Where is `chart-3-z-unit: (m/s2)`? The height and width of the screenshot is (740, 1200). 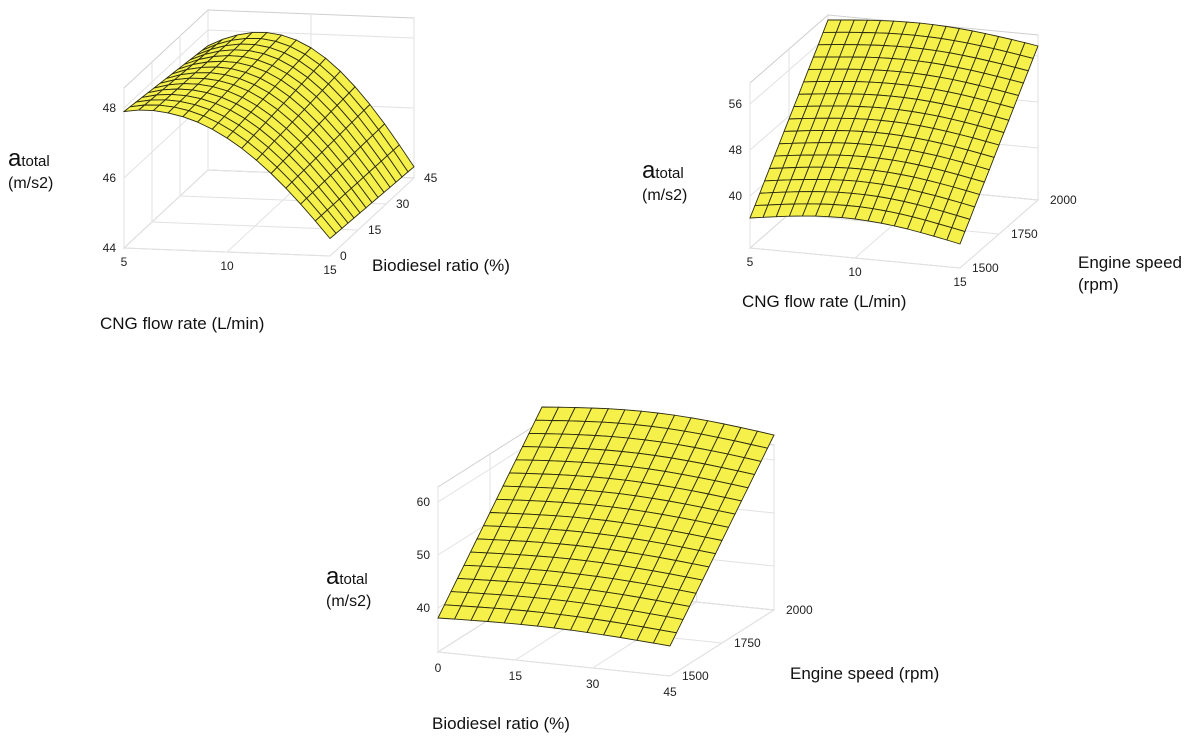
chart-3-z-unit: (m/s2) is located at coordinates (349, 601).